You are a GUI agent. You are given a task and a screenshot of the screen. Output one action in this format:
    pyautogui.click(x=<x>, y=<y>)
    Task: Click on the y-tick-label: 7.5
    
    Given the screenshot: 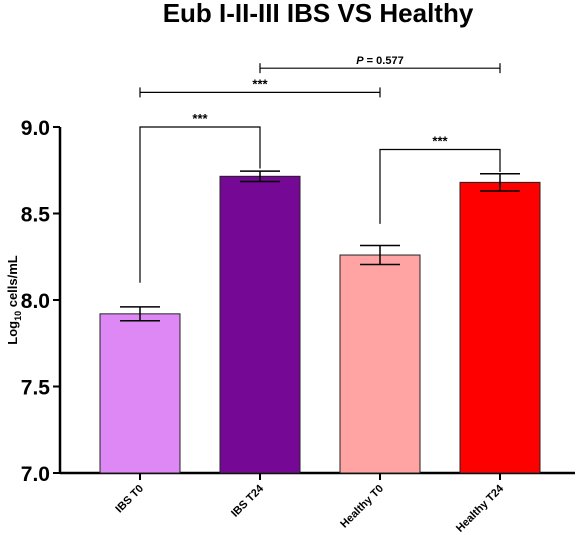 What is the action you would take?
    pyautogui.click(x=36, y=388)
    